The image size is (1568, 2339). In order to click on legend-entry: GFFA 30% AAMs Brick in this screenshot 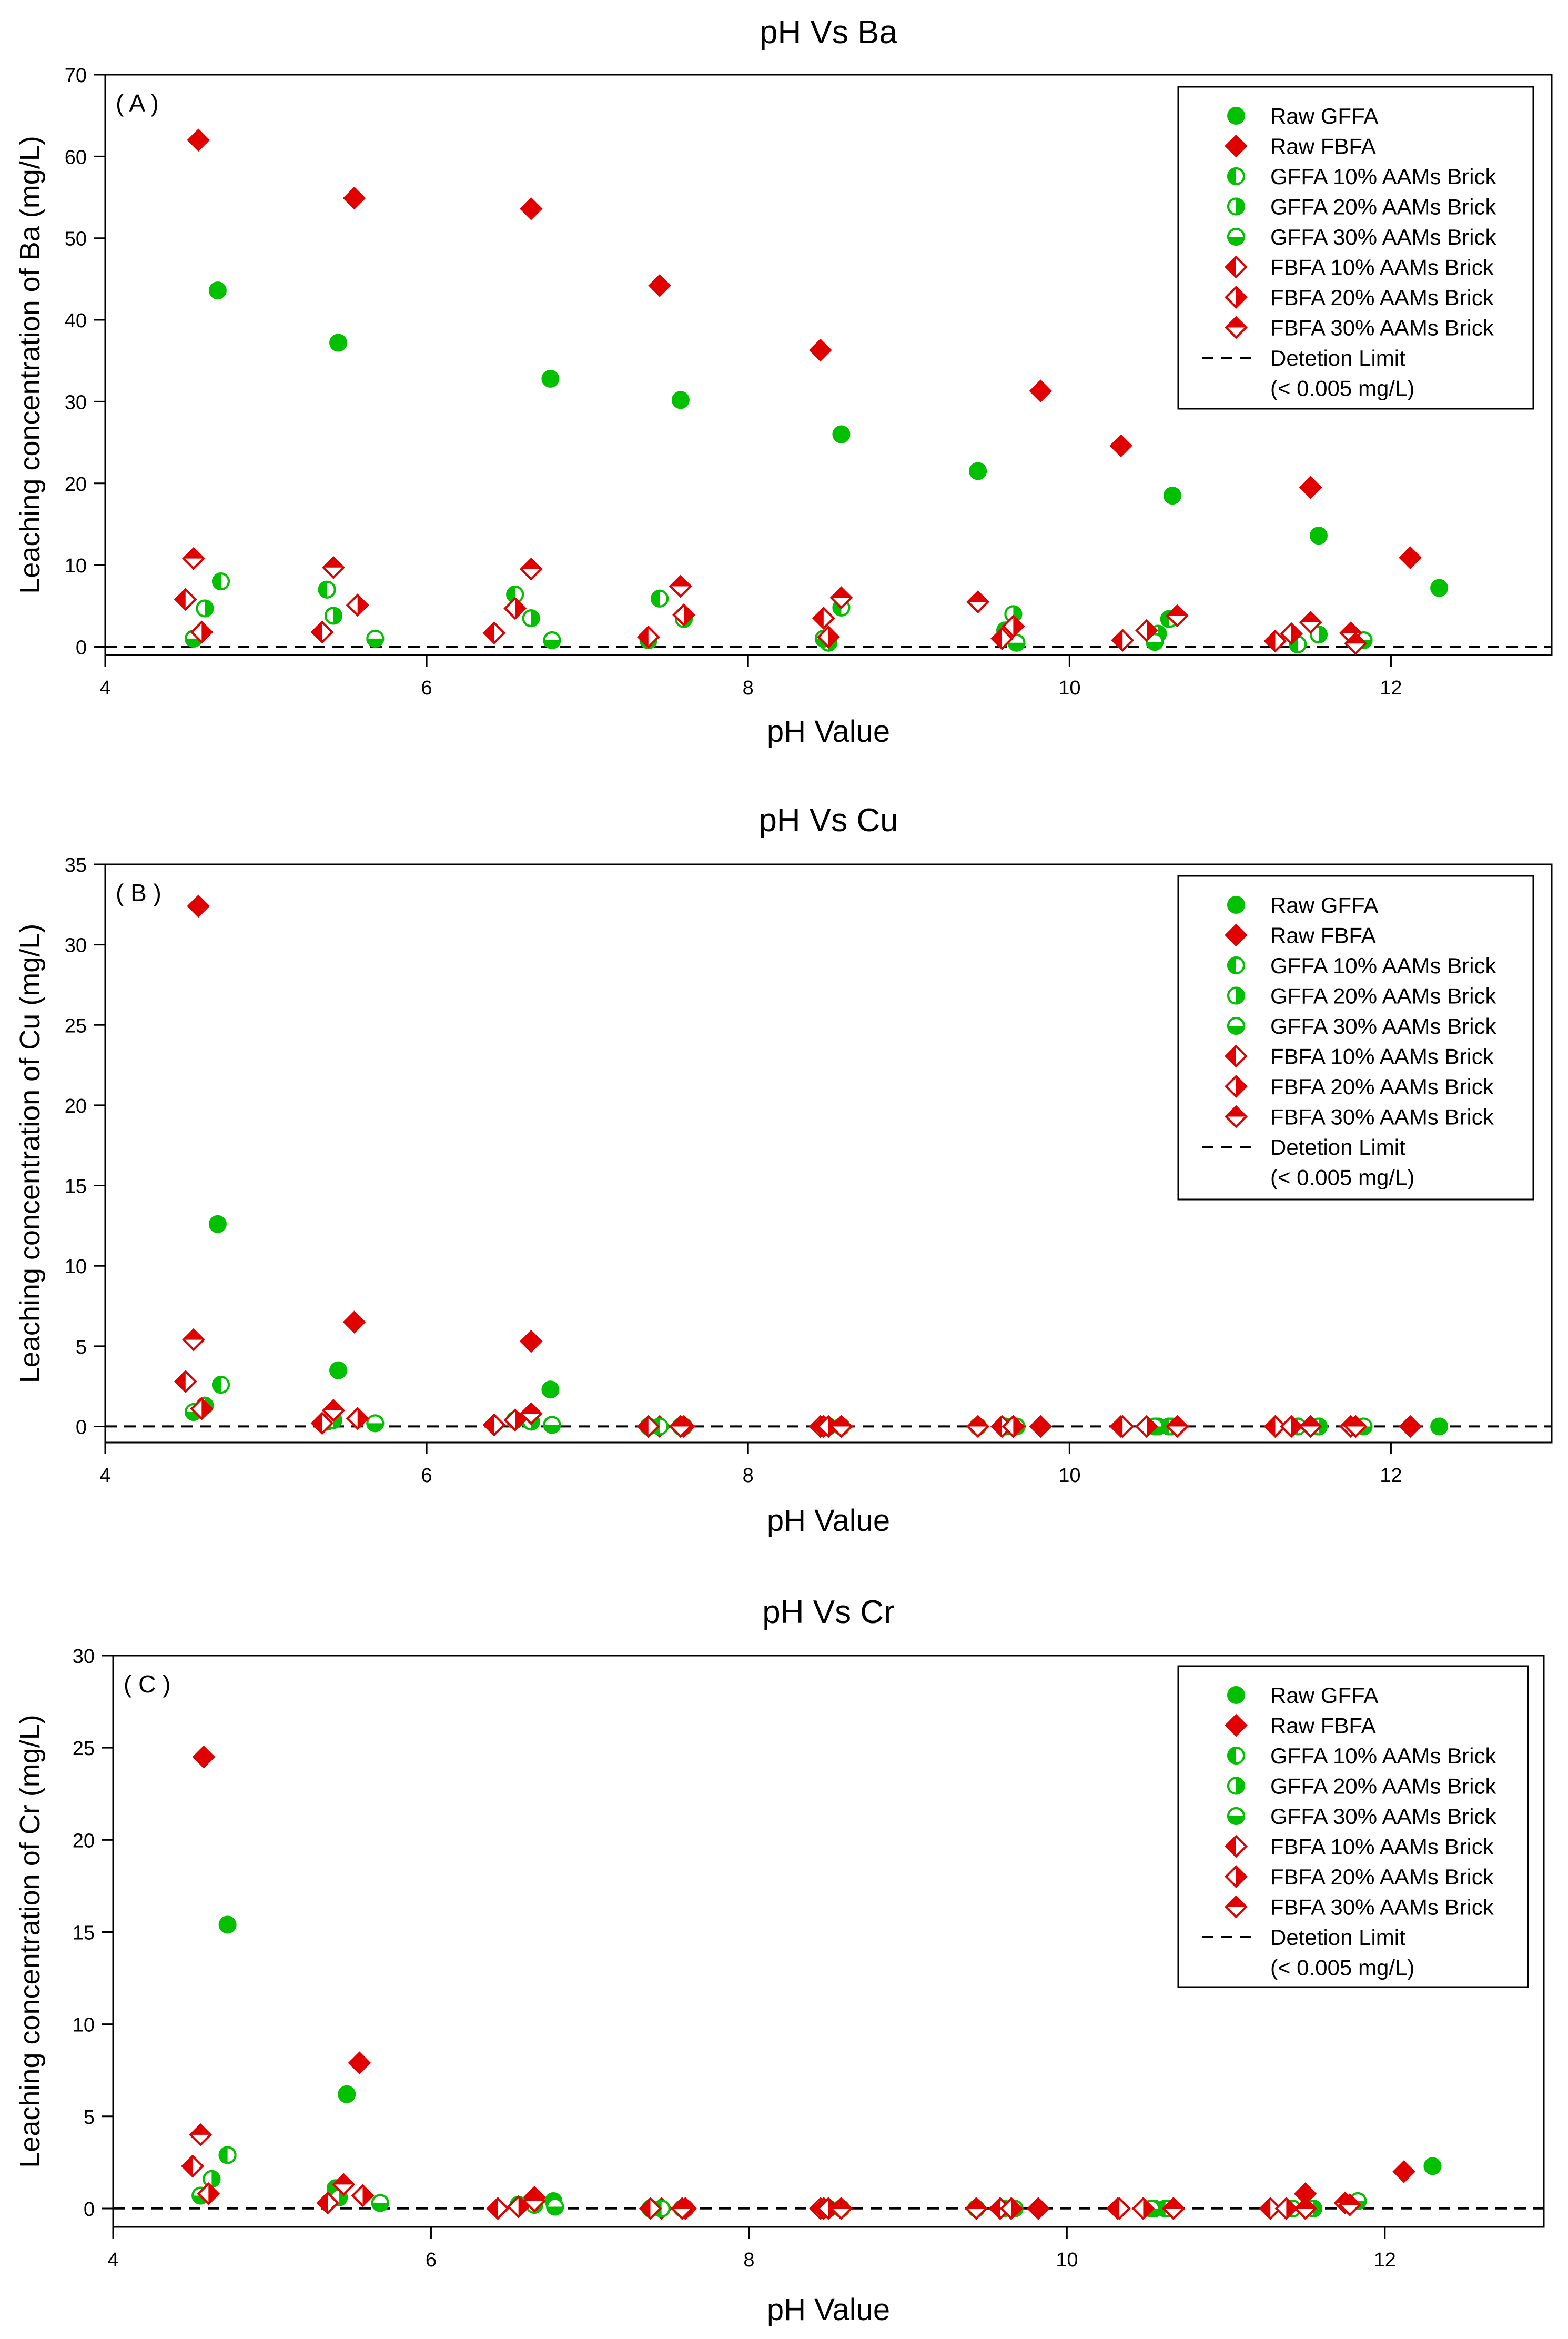, I will do `click(1383, 1026)`.